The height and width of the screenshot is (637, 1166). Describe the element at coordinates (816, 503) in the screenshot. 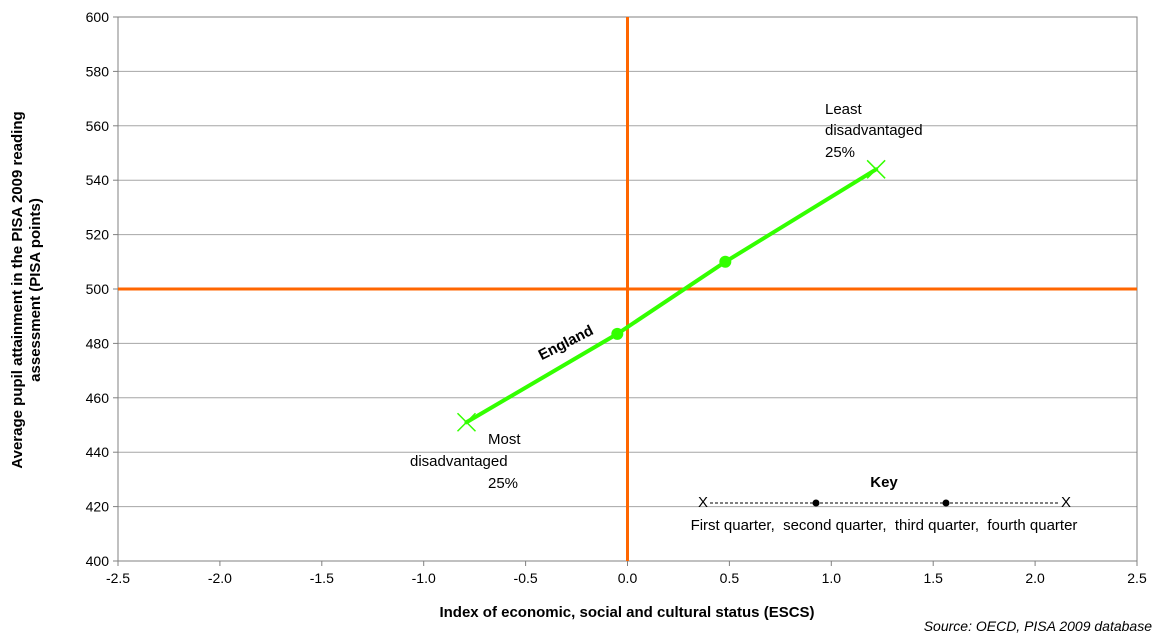

I see `key-dot-second` at that location.